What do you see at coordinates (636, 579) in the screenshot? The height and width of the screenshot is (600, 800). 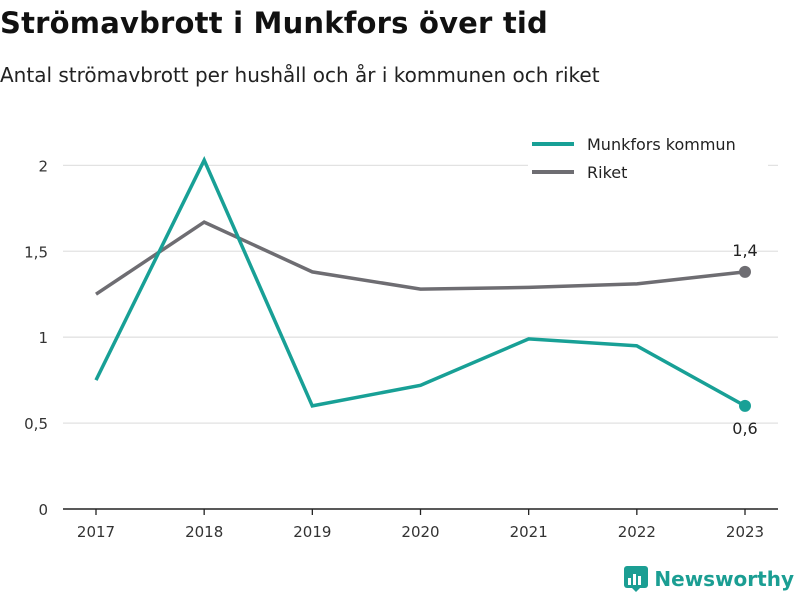 I see `bar-chart-icon` at bounding box center [636, 579].